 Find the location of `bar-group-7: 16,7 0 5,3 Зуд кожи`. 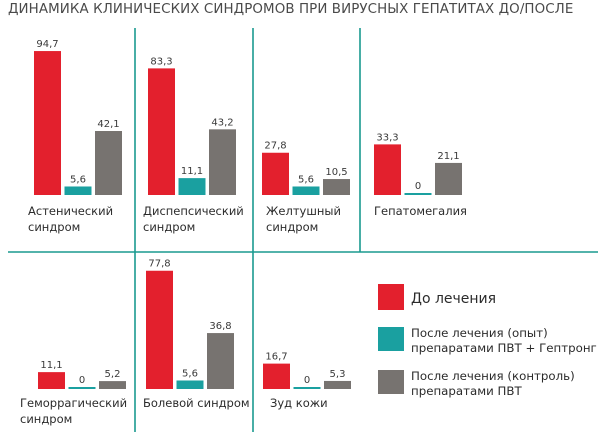

bar-group-7: 16,7 0 5,3 Зуд кожи is located at coordinates (307, 381).